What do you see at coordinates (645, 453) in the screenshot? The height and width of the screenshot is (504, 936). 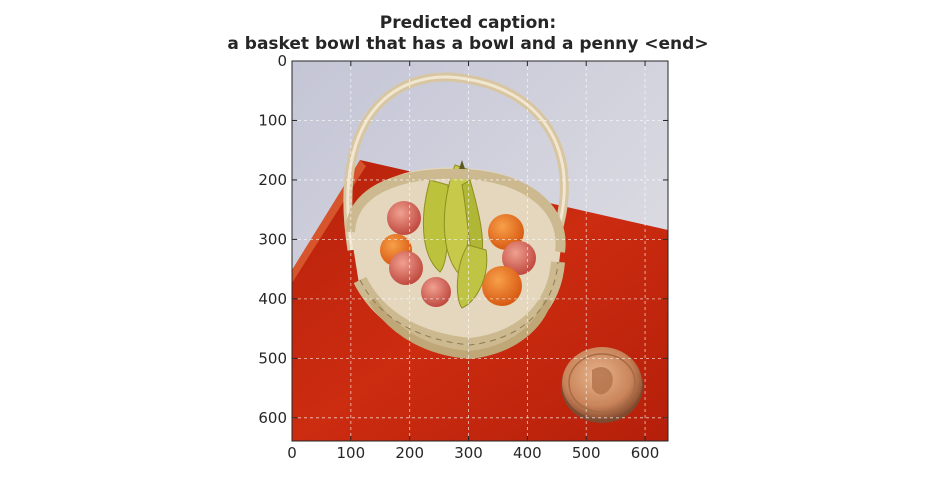 I see `x-tick-label: 600` at bounding box center [645, 453].